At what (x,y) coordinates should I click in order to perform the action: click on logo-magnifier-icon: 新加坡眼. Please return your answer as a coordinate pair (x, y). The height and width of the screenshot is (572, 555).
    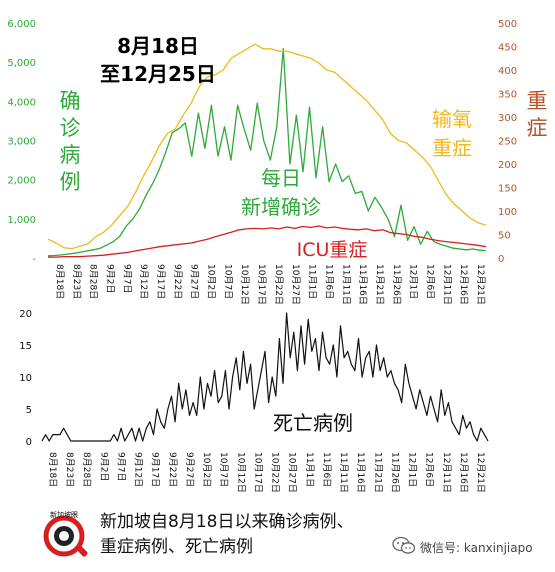
    Looking at the image, I should click on (65, 533).